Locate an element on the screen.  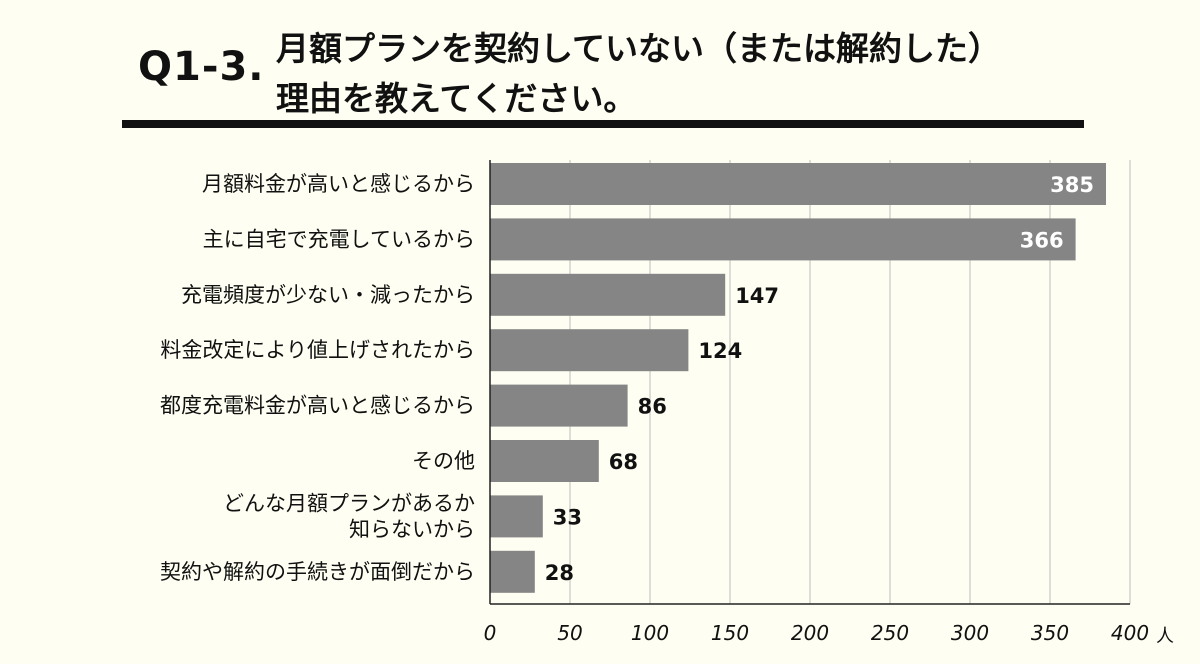
x-tick-label: 350 is located at coordinates (1050, 633).